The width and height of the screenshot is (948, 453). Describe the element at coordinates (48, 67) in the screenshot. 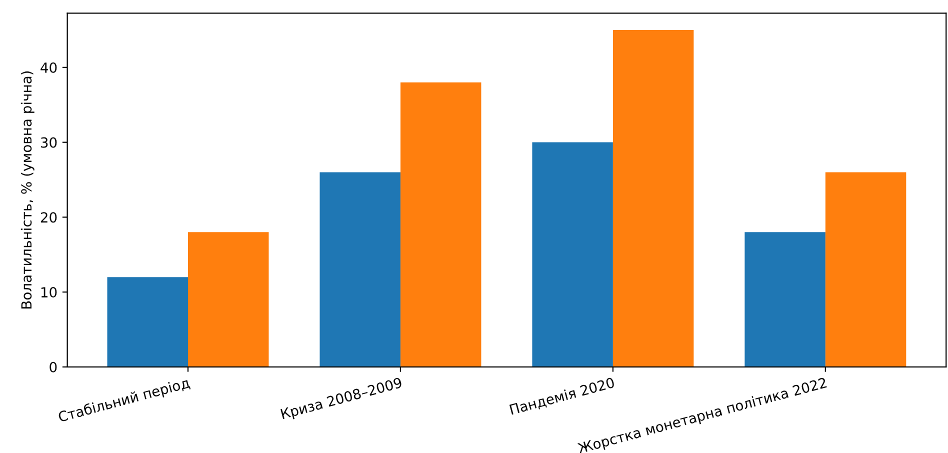

I see `y-tick-label: 40` at that location.